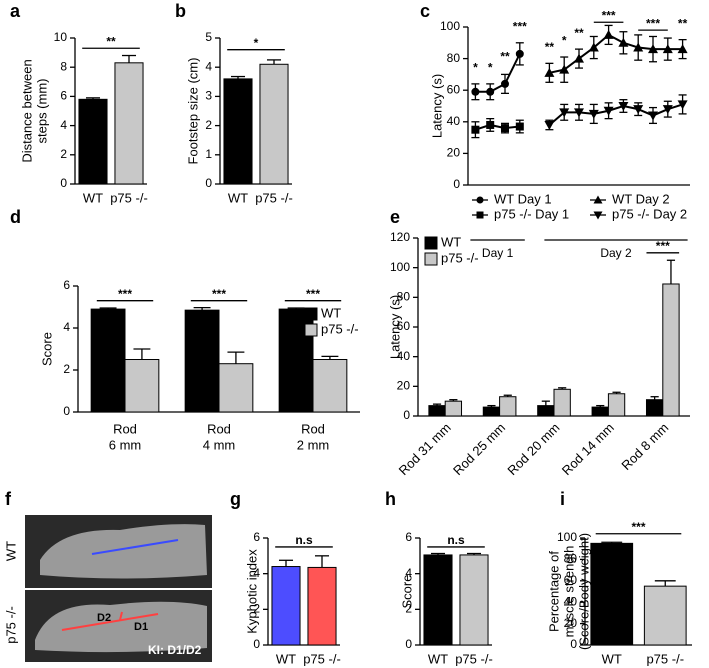 This screenshot has height=668, width=709. What do you see at coordinates (135, 547) in the screenshot?
I see `blue-line` at bounding box center [135, 547].